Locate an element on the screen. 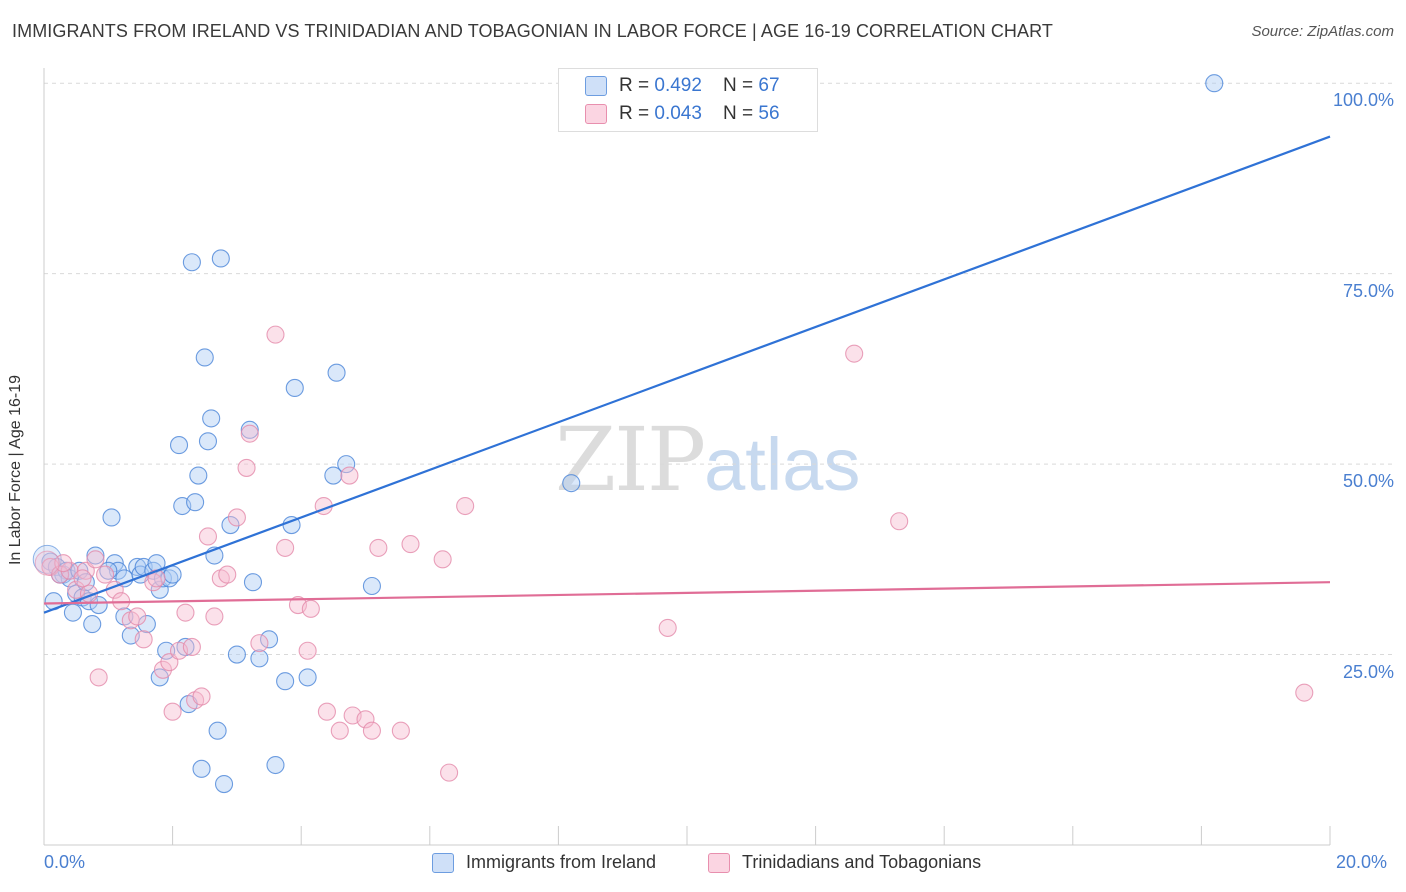 This screenshot has height=892, width=1406. x-tick-label-min: 0.0% is located at coordinates (65, 862).